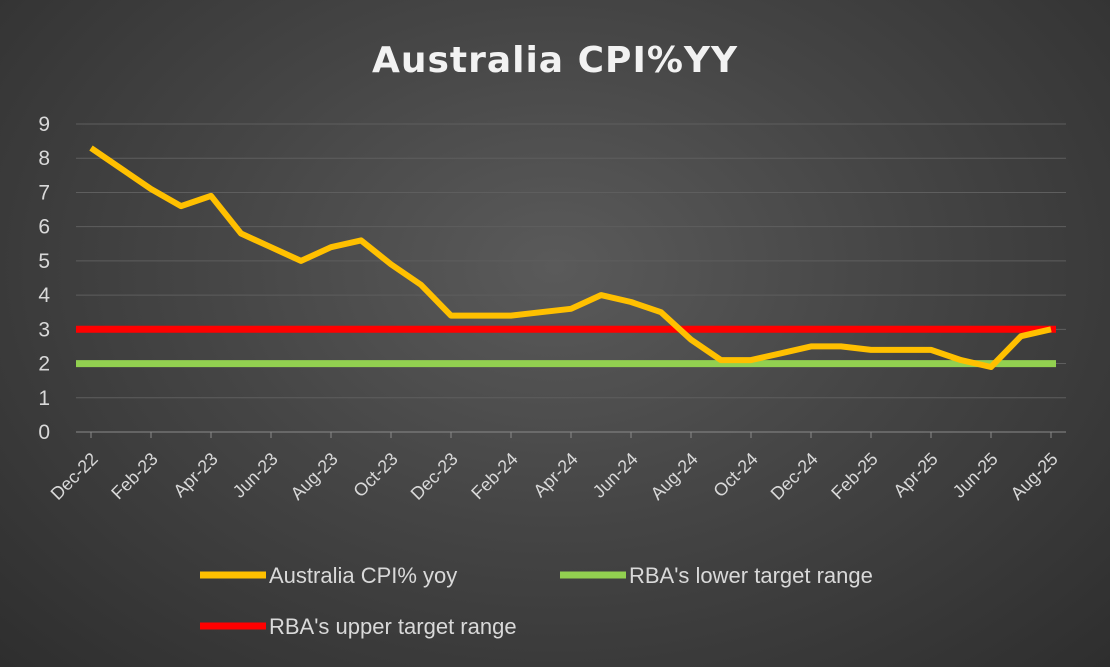  Describe the element at coordinates (363, 575) in the screenshot. I see `legend-label-0: Australia CPI% yoy` at that location.